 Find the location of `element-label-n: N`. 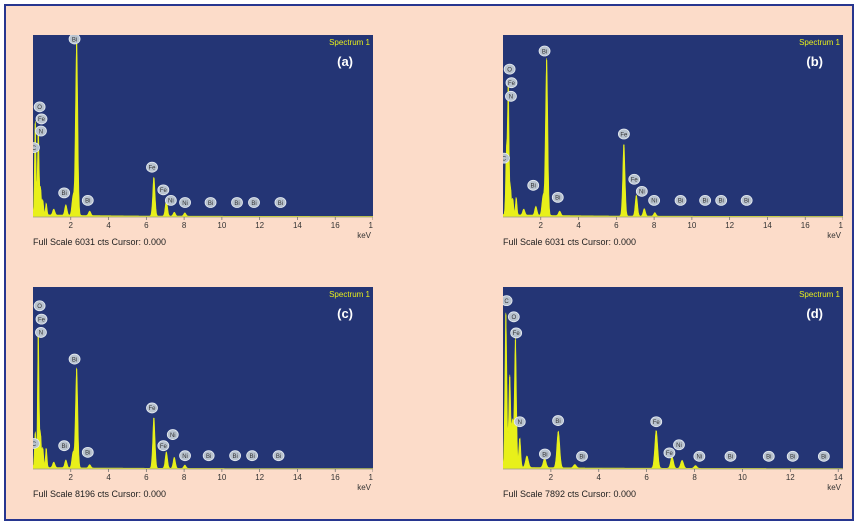

element-label-n: N is located at coordinates (41, 131).